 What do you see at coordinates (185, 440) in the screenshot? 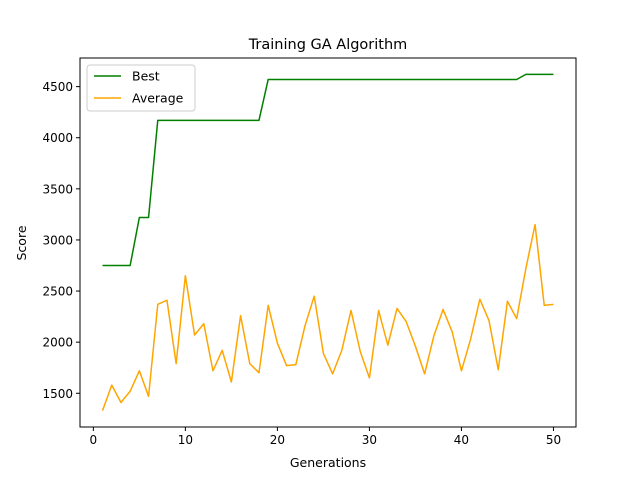
I see `x-tick-label: 10` at bounding box center [185, 440].